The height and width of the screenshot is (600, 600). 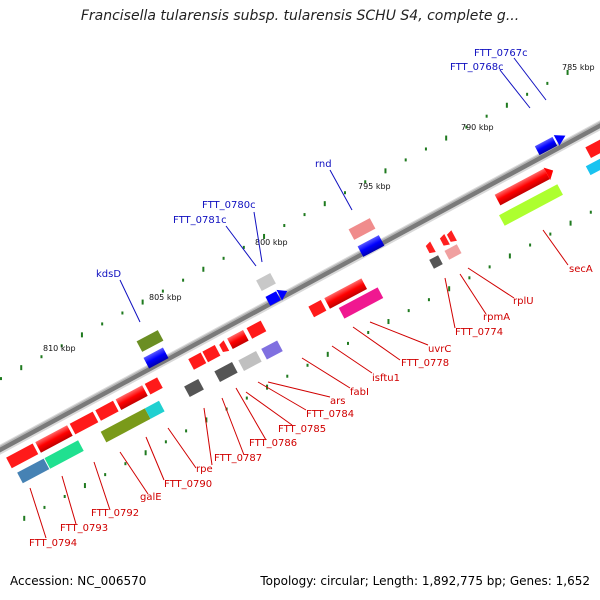 I want to click on gene-label-uvrc: uvrC, so click(x=439, y=349).